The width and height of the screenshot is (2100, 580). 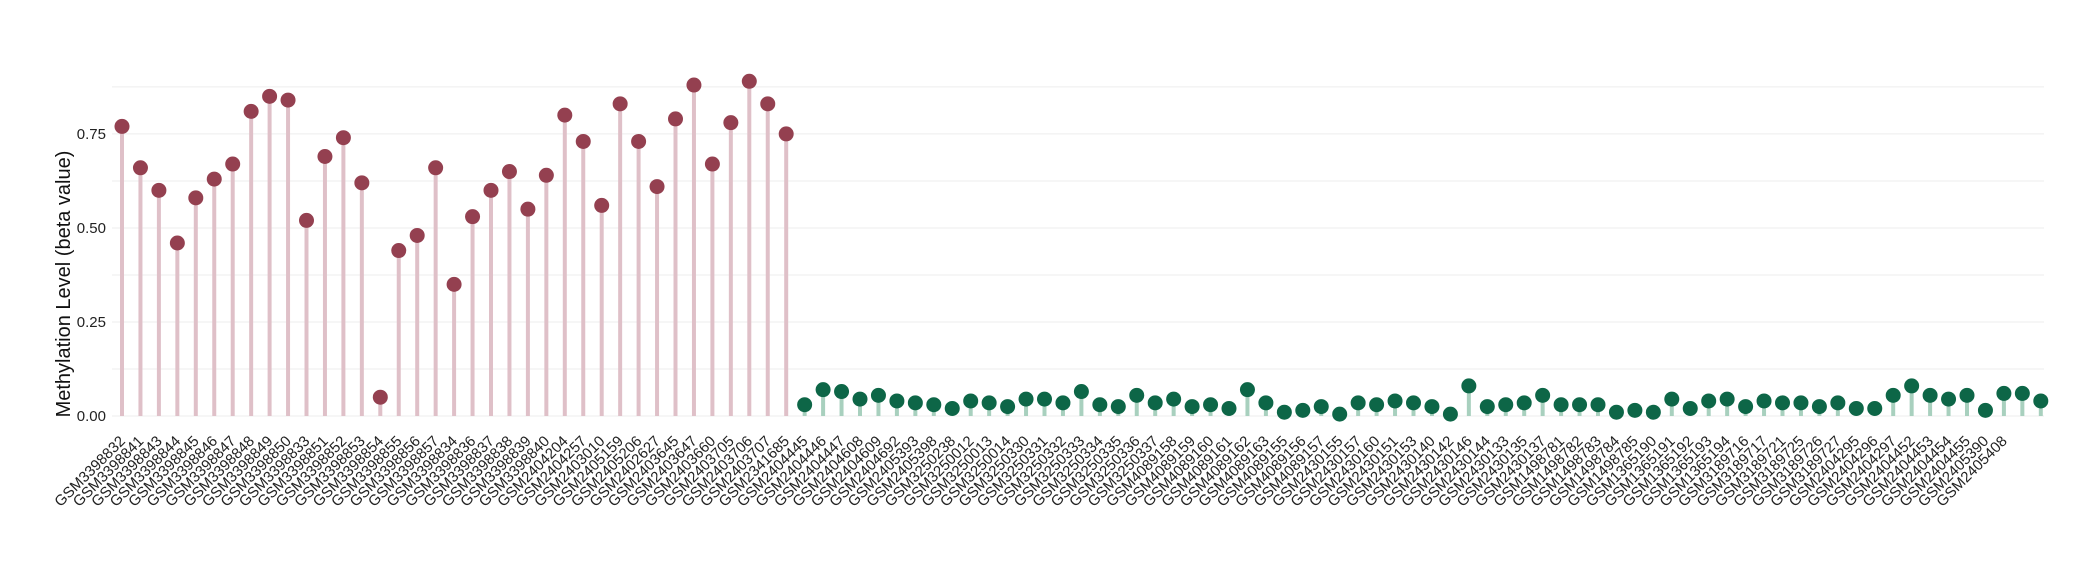 What do you see at coordinates (91, 134) in the screenshot?
I see `y-tick-label: 0.75` at bounding box center [91, 134].